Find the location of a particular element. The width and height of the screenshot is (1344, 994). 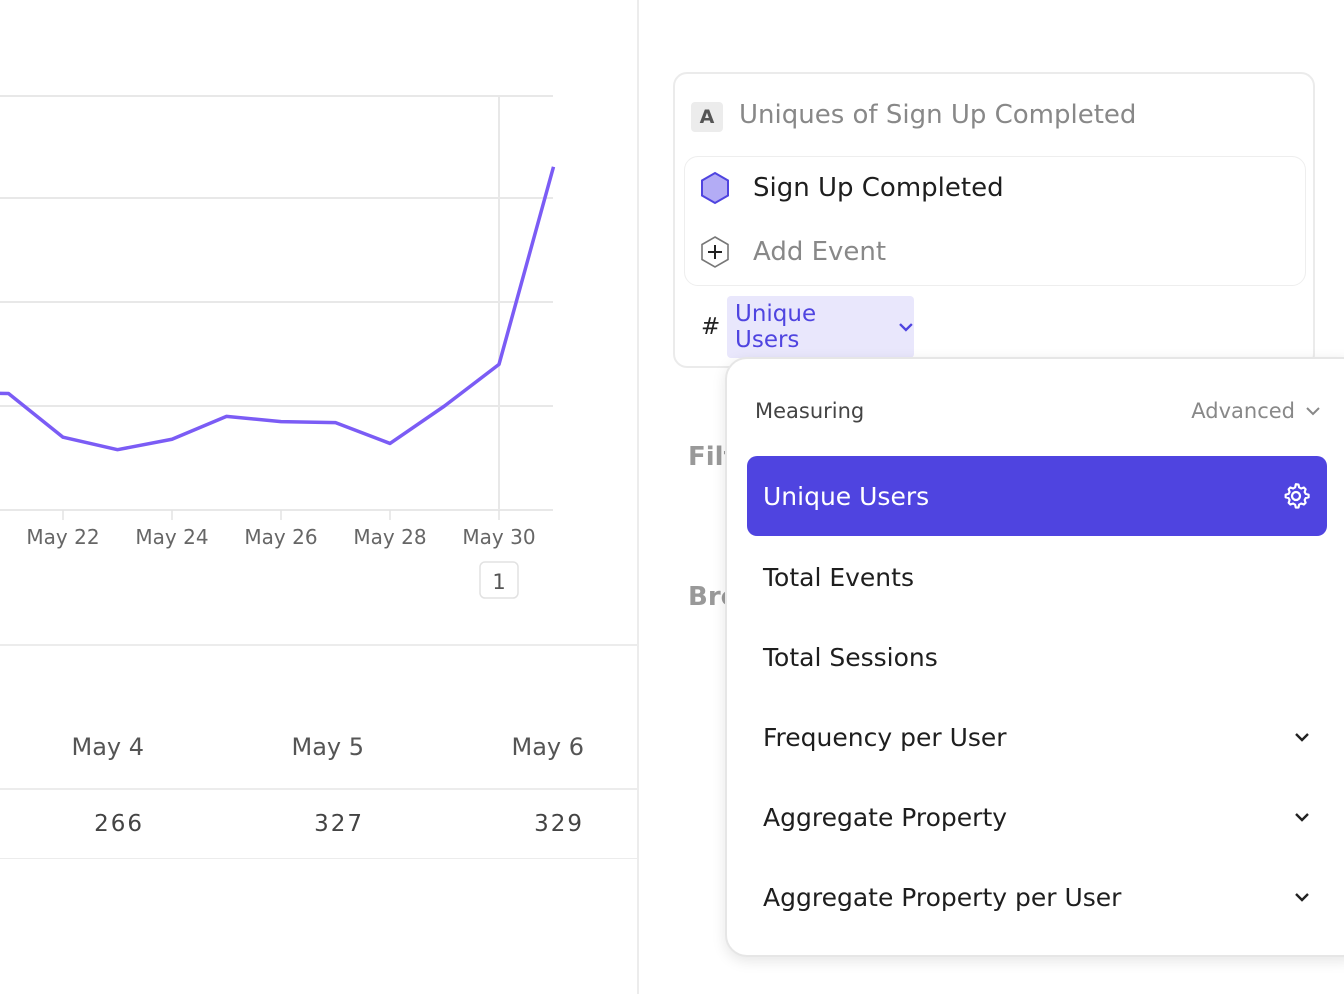

measure-option: Frequency per User is located at coordinates (1037, 737).